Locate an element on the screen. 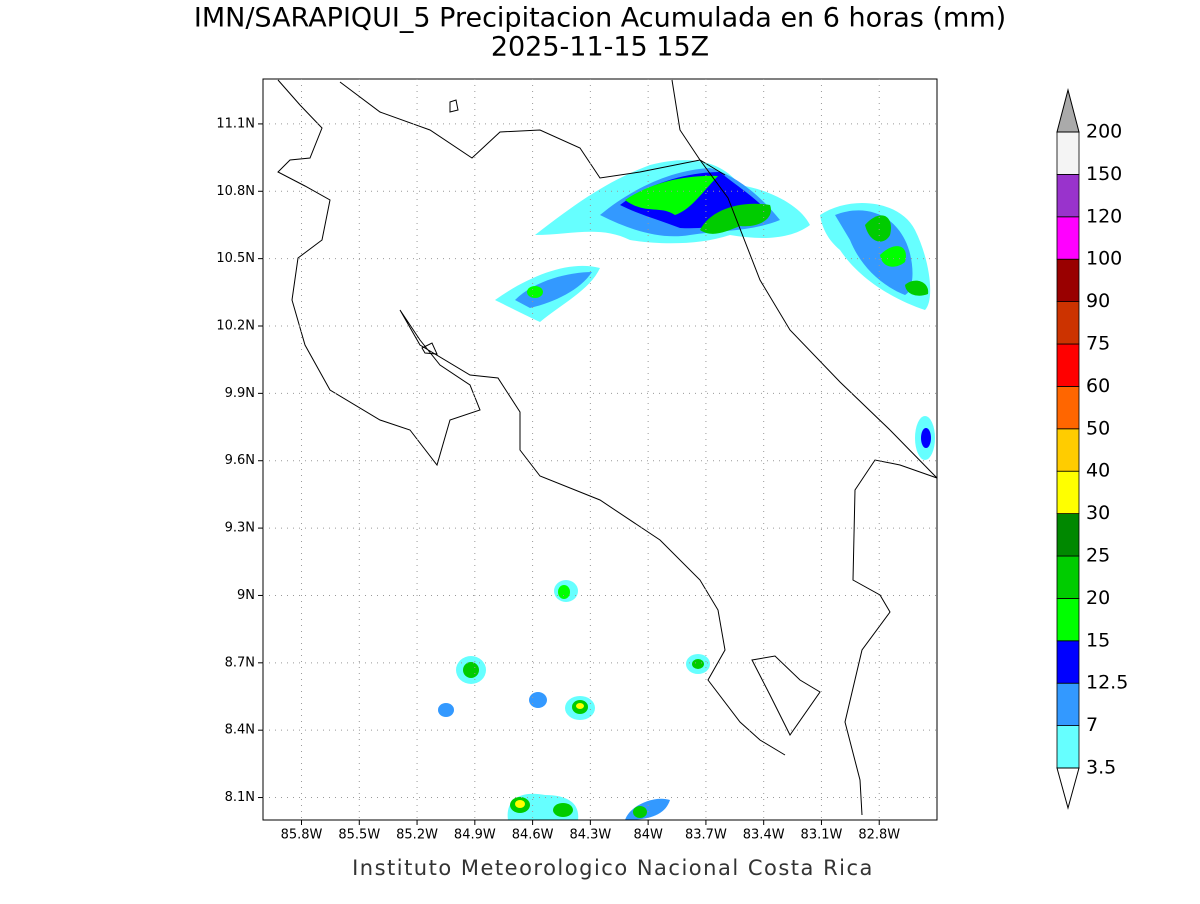 This screenshot has height=904, width=1200. x-tick-label: 83.1W is located at coordinates (822, 835).